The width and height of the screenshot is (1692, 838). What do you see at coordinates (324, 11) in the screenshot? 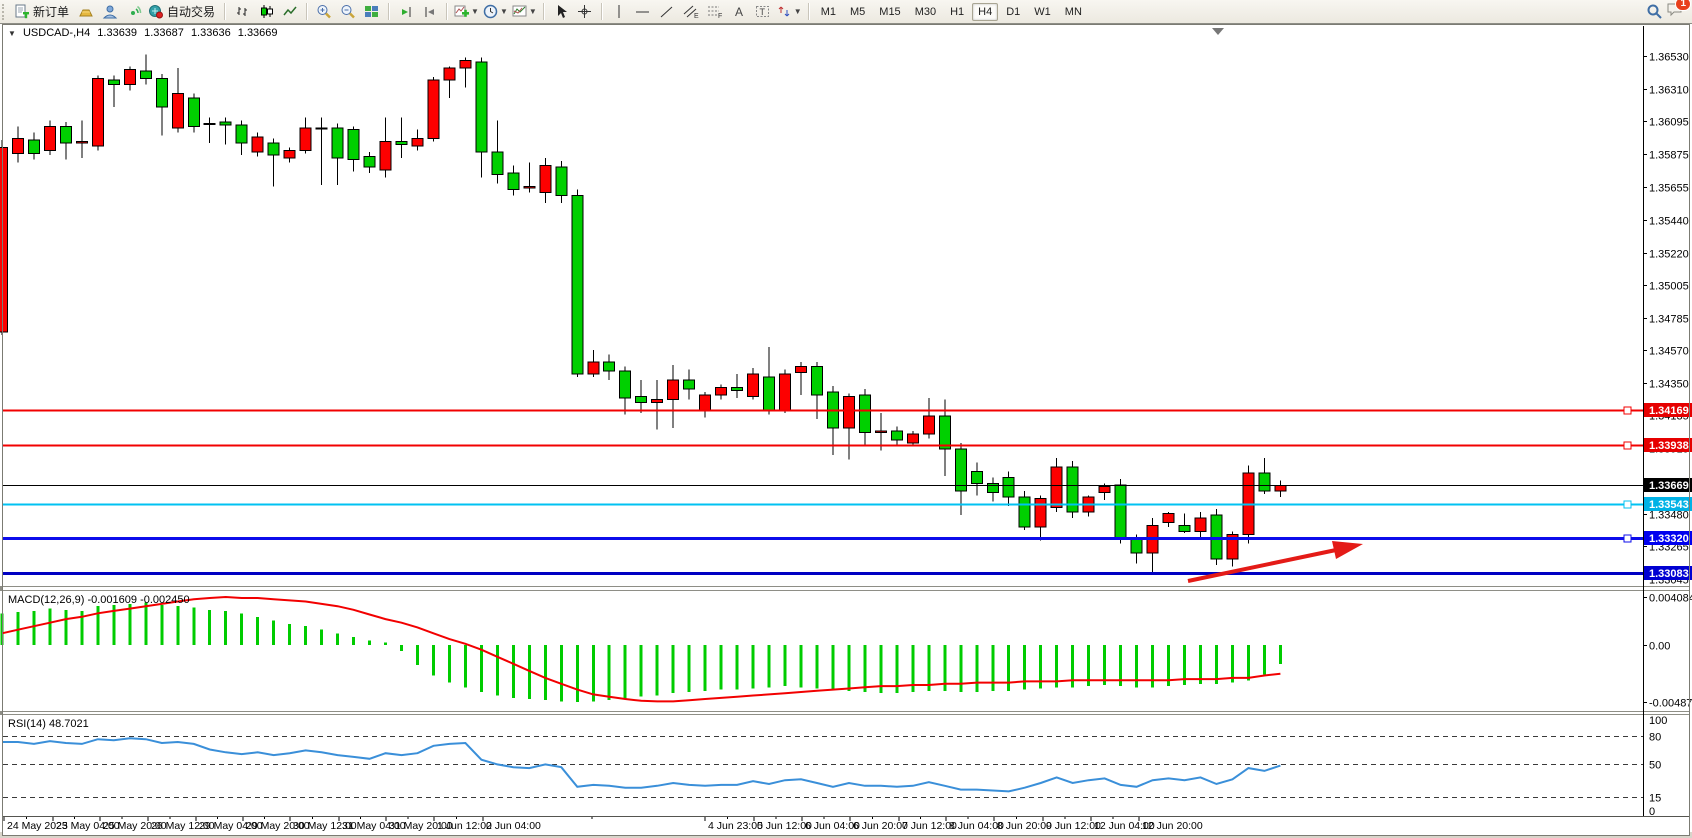
I see `zoom-in-button` at bounding box center [324, 11].